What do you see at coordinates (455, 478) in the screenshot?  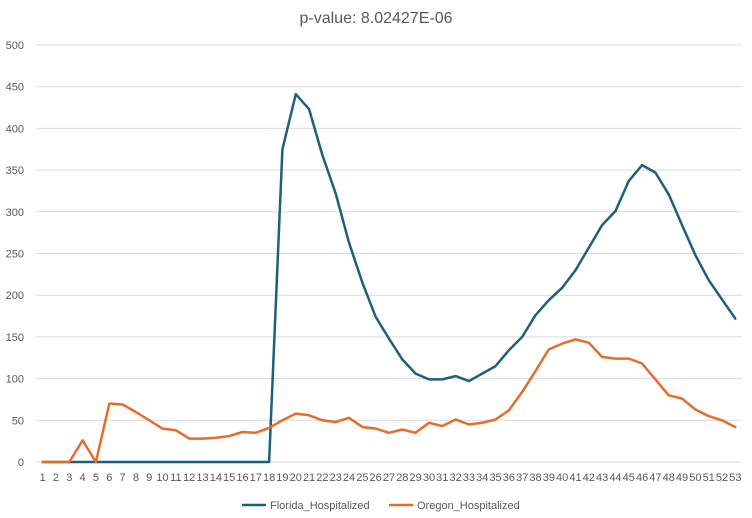 I see `x-tick-label: 32` at bounding box center [455, 478].